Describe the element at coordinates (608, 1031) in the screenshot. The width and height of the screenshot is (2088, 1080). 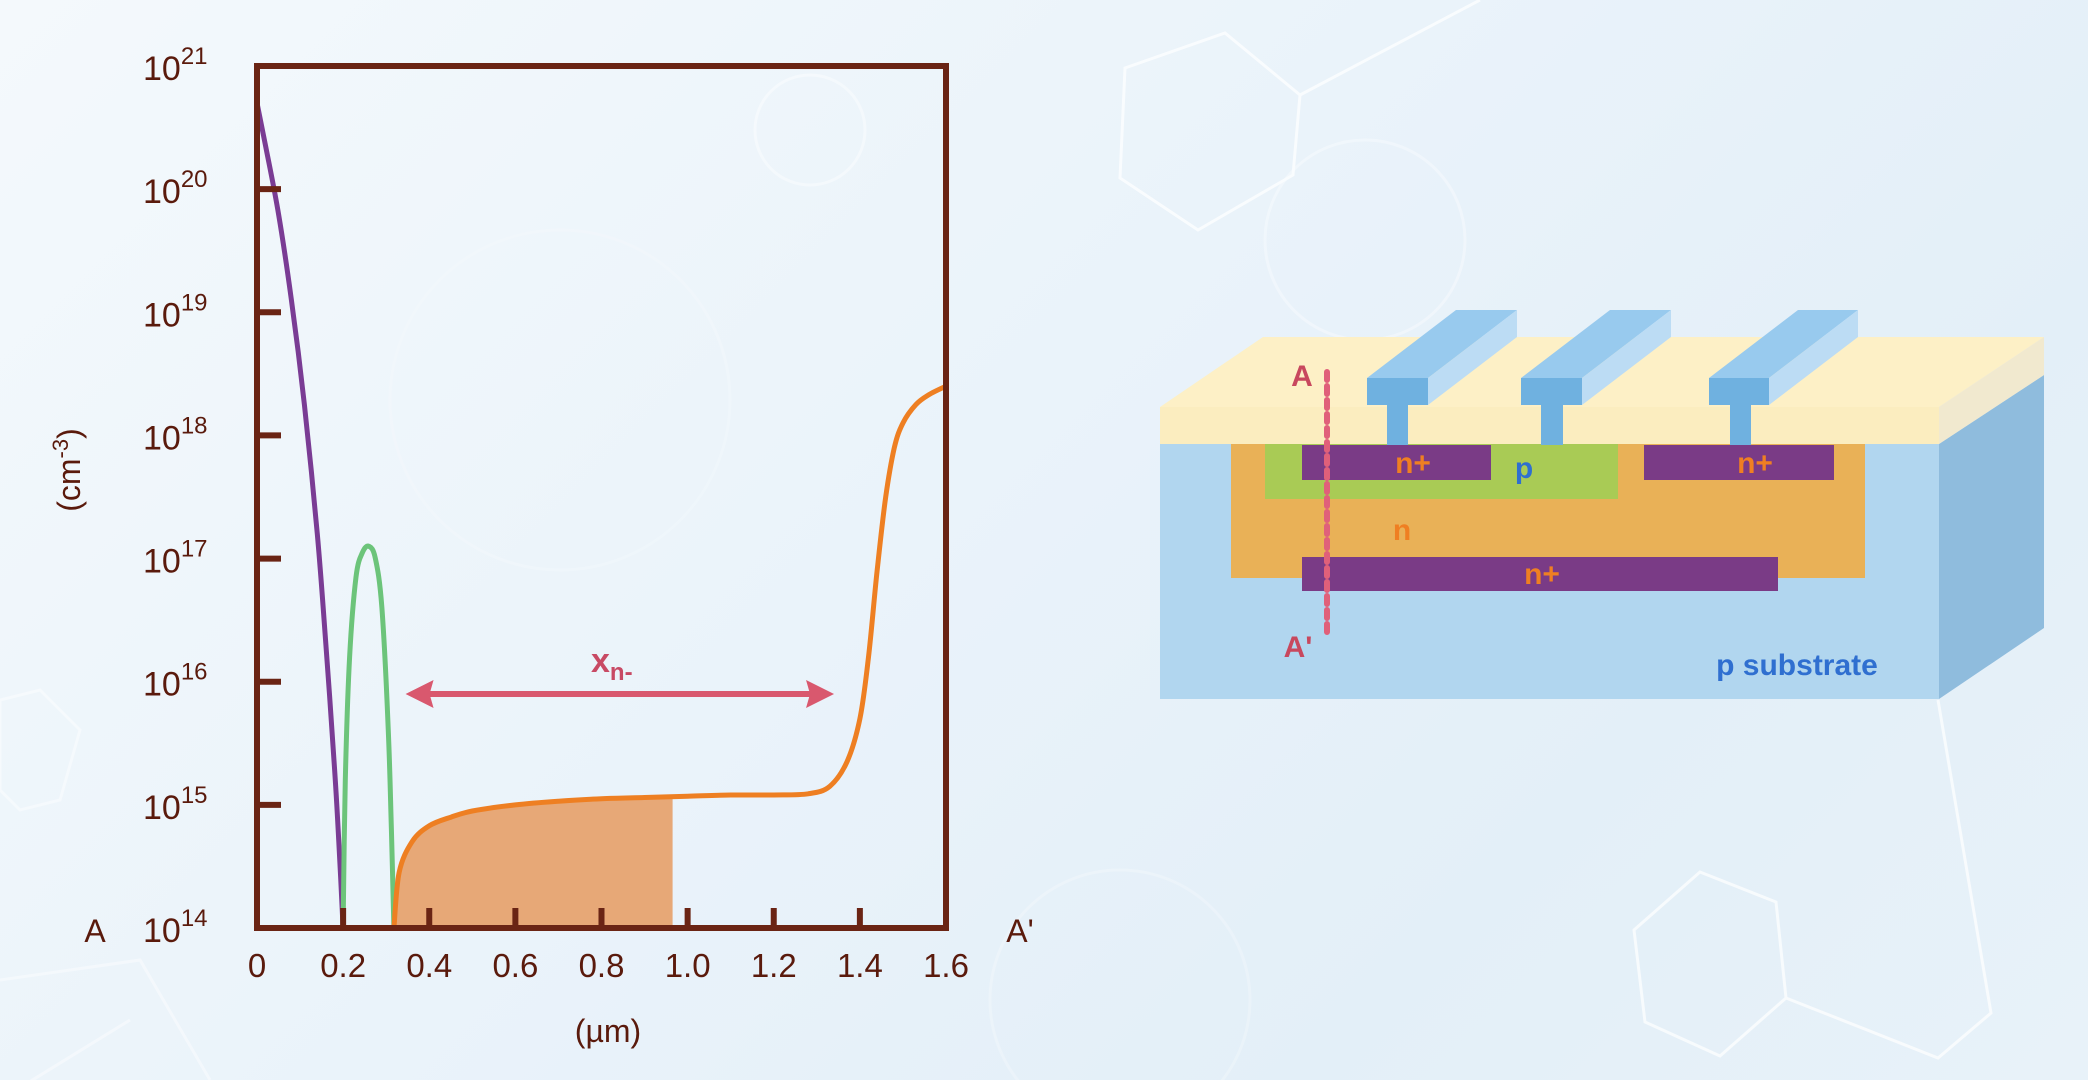
I see `x-axis-label: (µm)` at that location.